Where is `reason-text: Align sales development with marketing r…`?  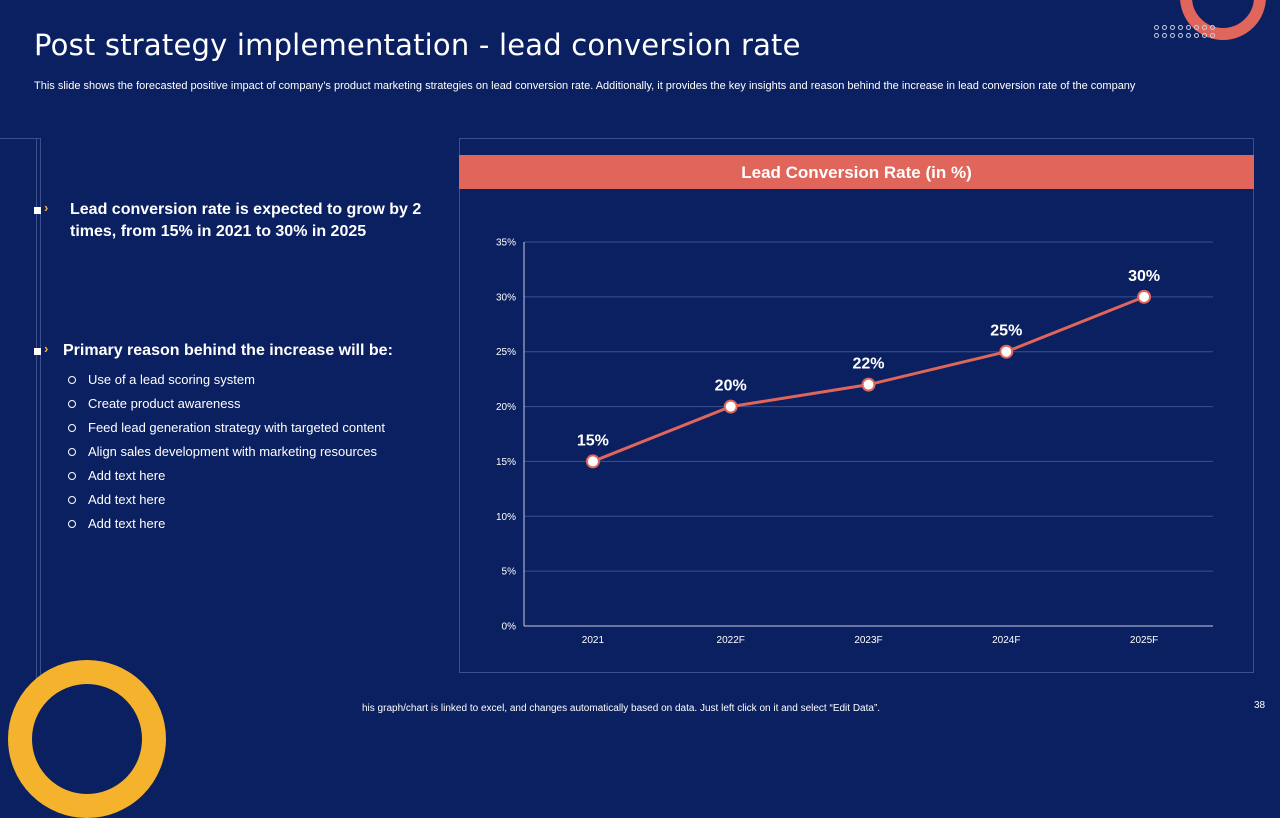 reason-text: Align sales development with marketing r… is located at coordinates (233, 451).